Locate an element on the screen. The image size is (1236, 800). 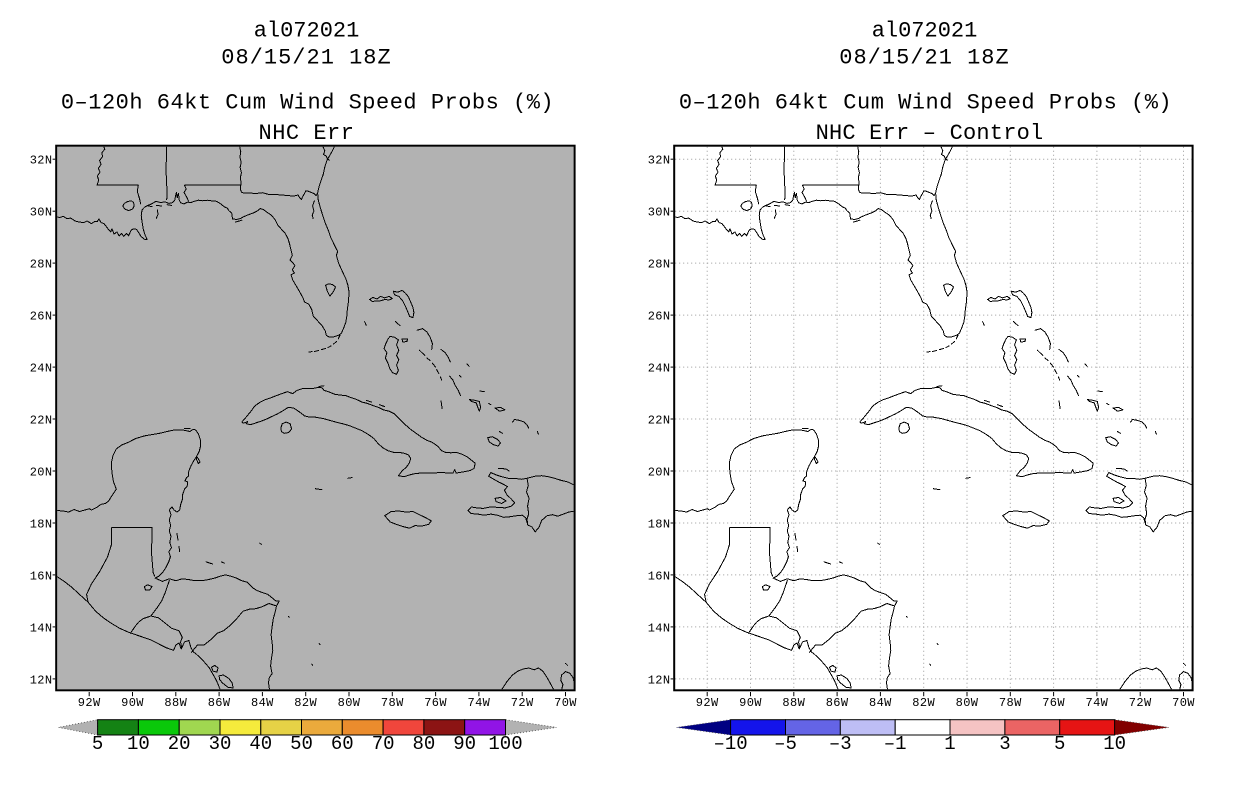
svg-text: NHC Err – Control is located at coordinates (930, 133).